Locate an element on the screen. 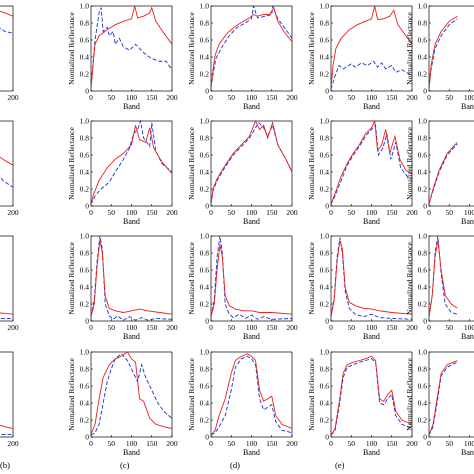 Image resolution: width=474 pixels, height=474 pixels. caption-b: (b) is located at coordinates (5, 465).